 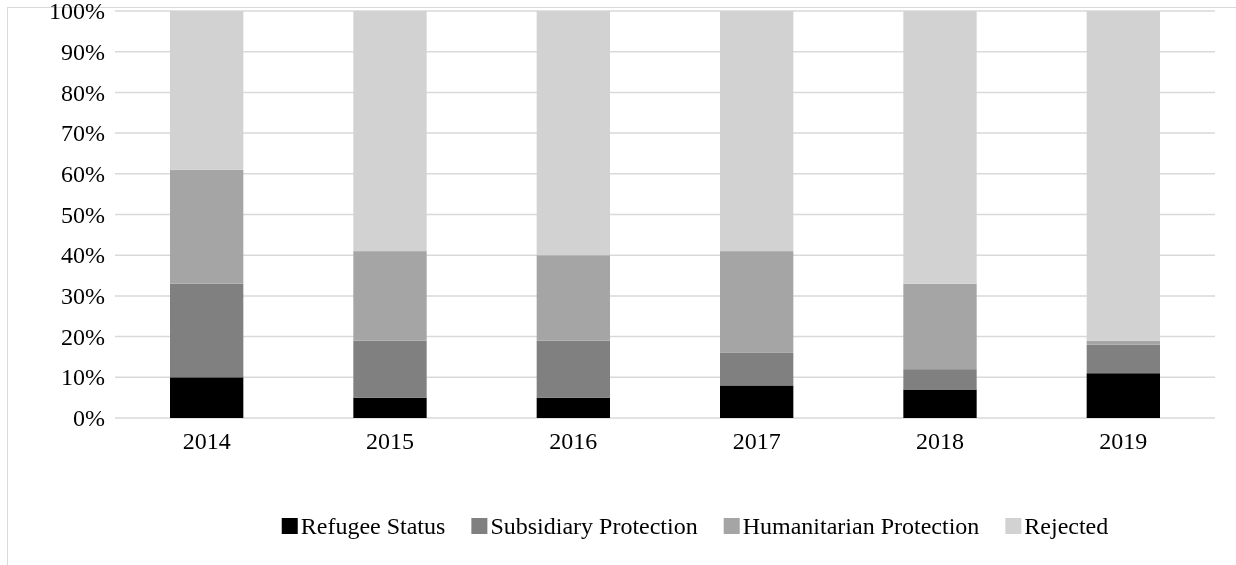 I want to click on y-tick-label: 100%, so click(x=77, y=12).